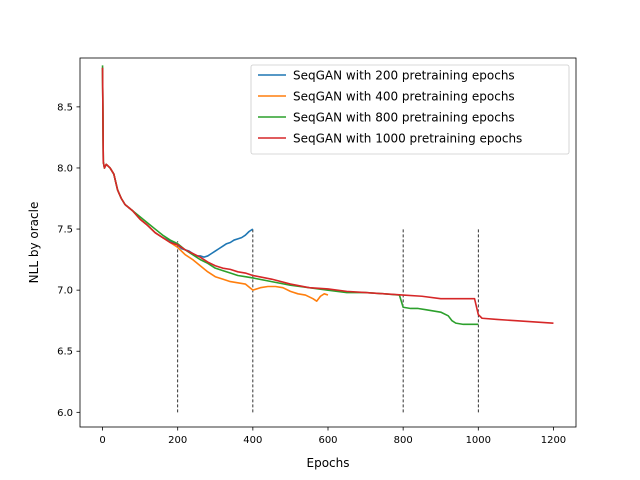  What do you see at coordinates (553, 440) in the screenshot?
I see `x-tick-label: 1200` at bounding box center [553, 440].